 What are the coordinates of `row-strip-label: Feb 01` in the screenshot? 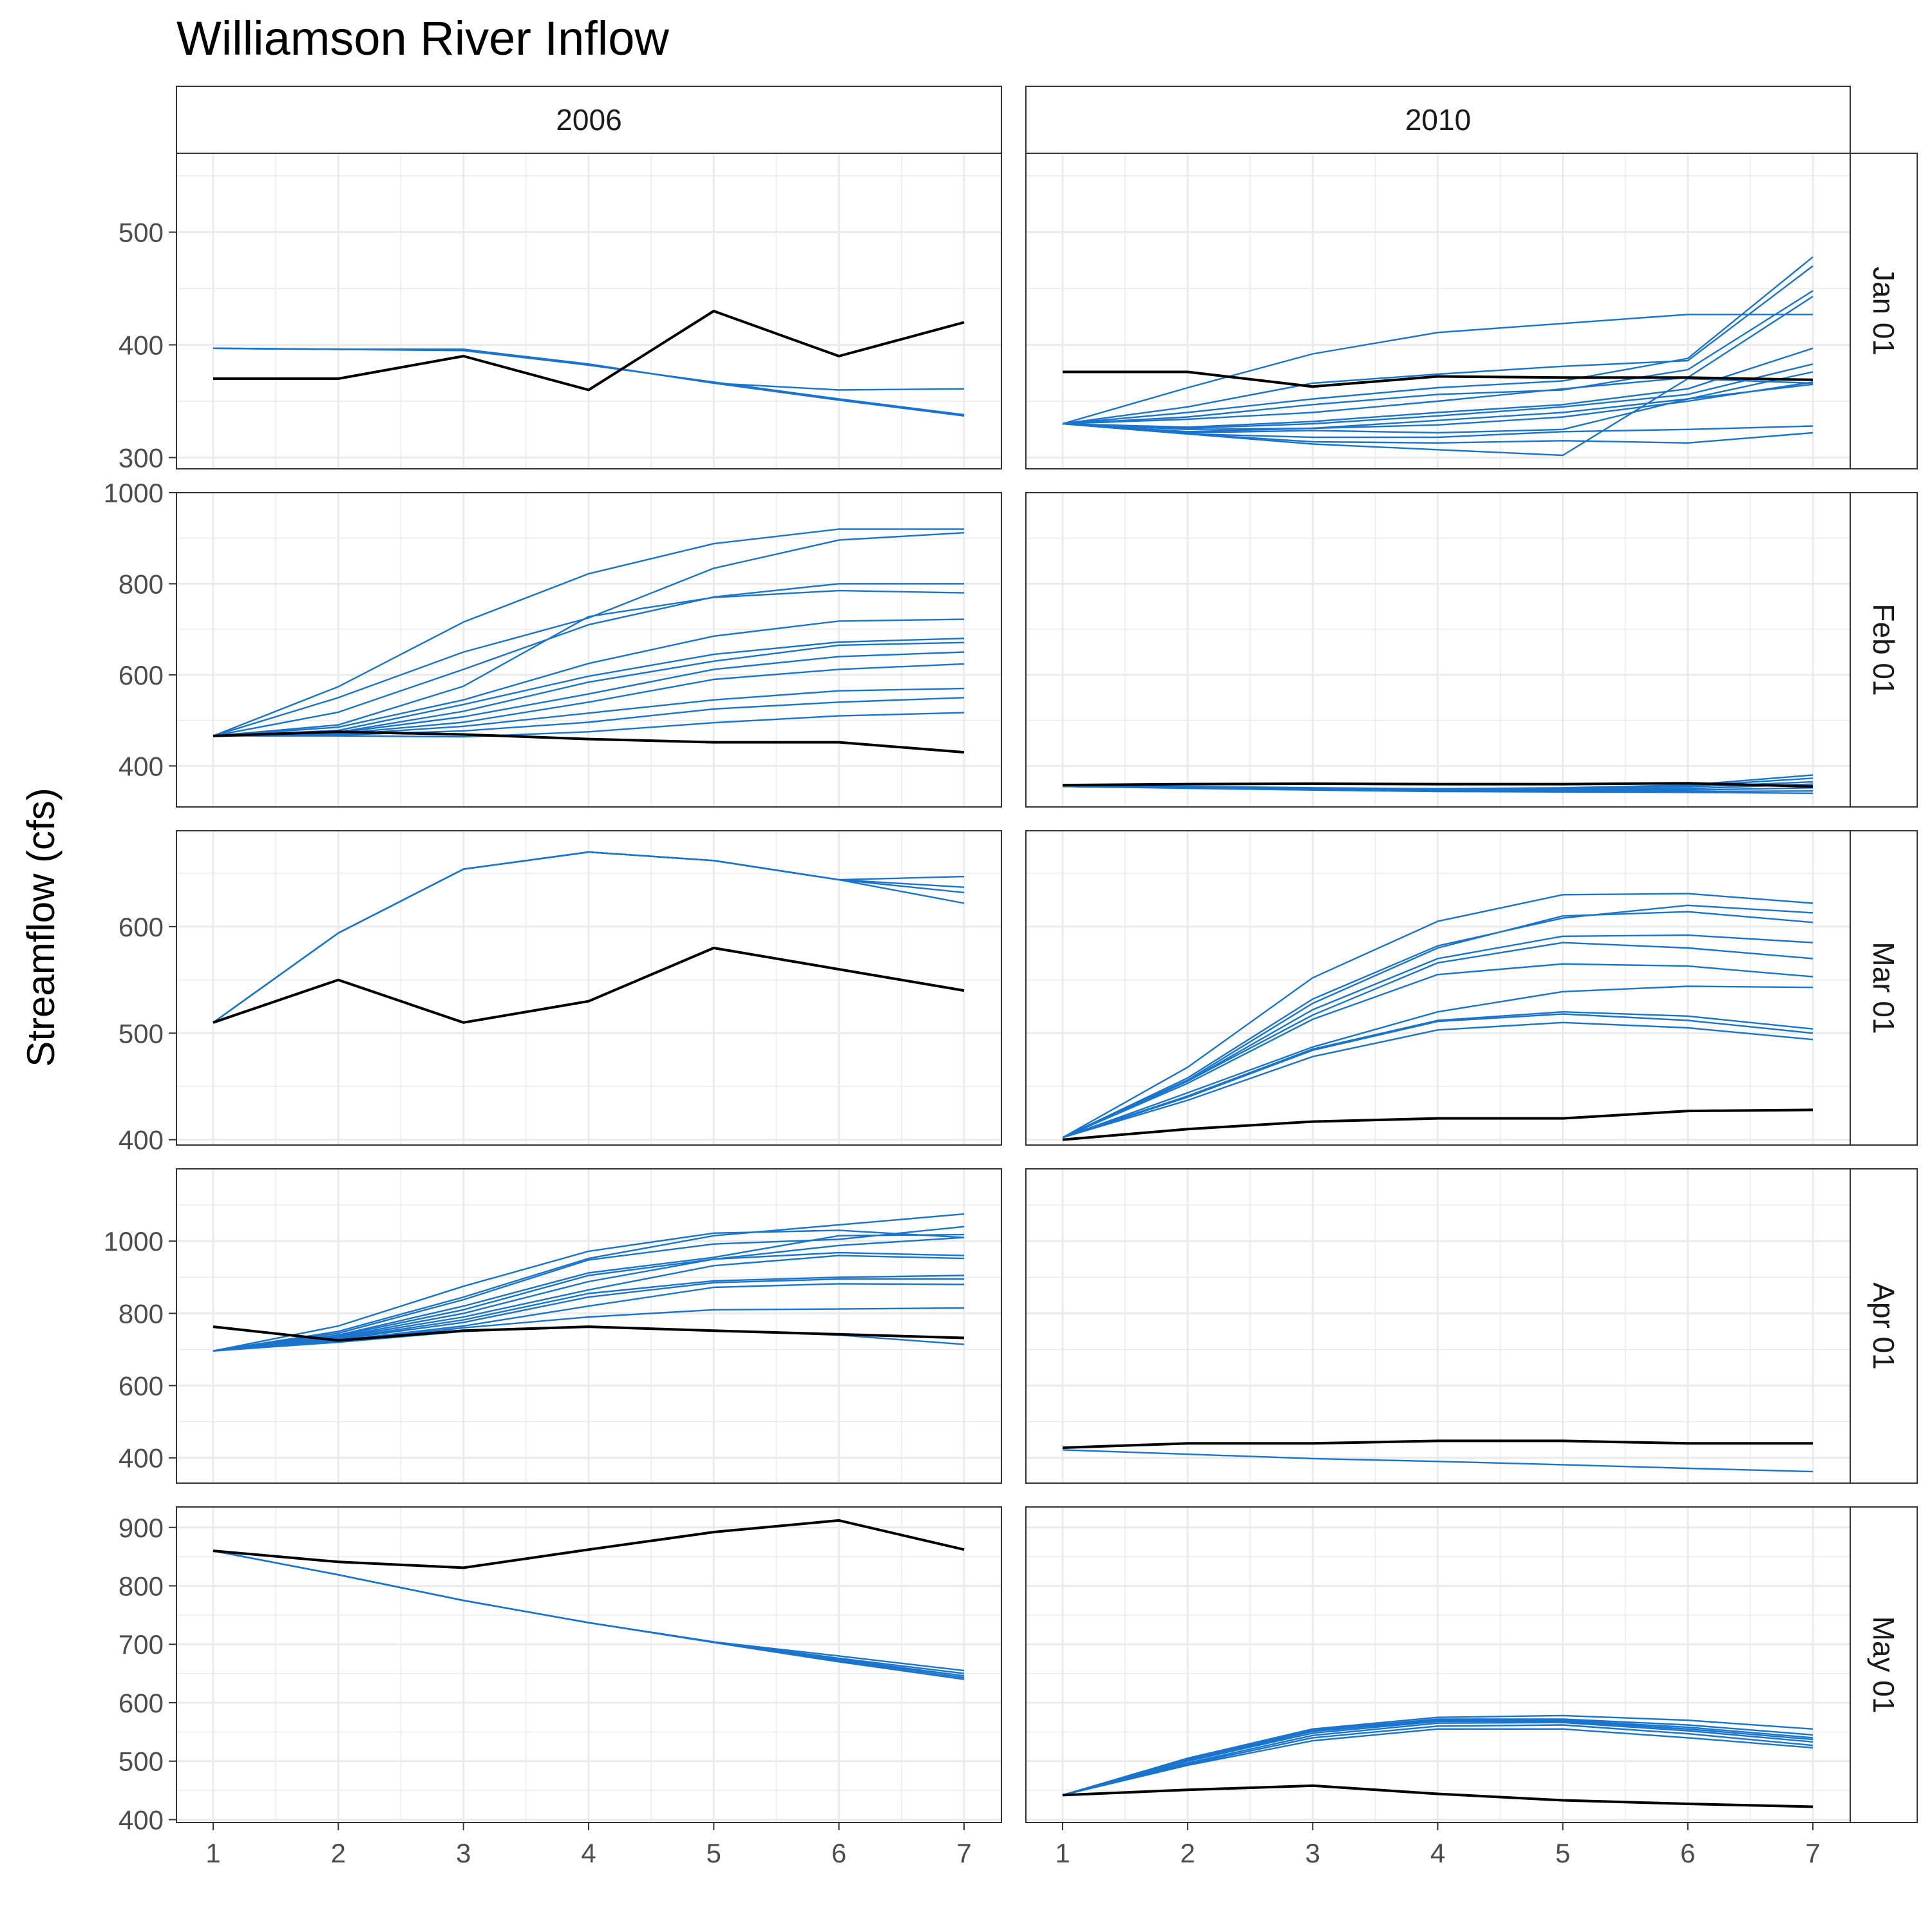 It's located at (1884, 650).